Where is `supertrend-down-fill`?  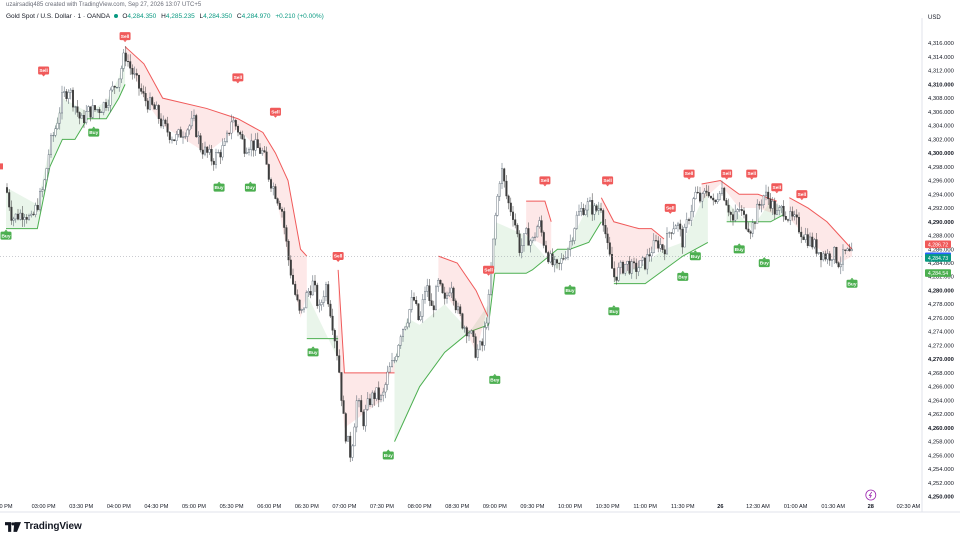 supertrend-down-fill is located at coordinates (216, 182).